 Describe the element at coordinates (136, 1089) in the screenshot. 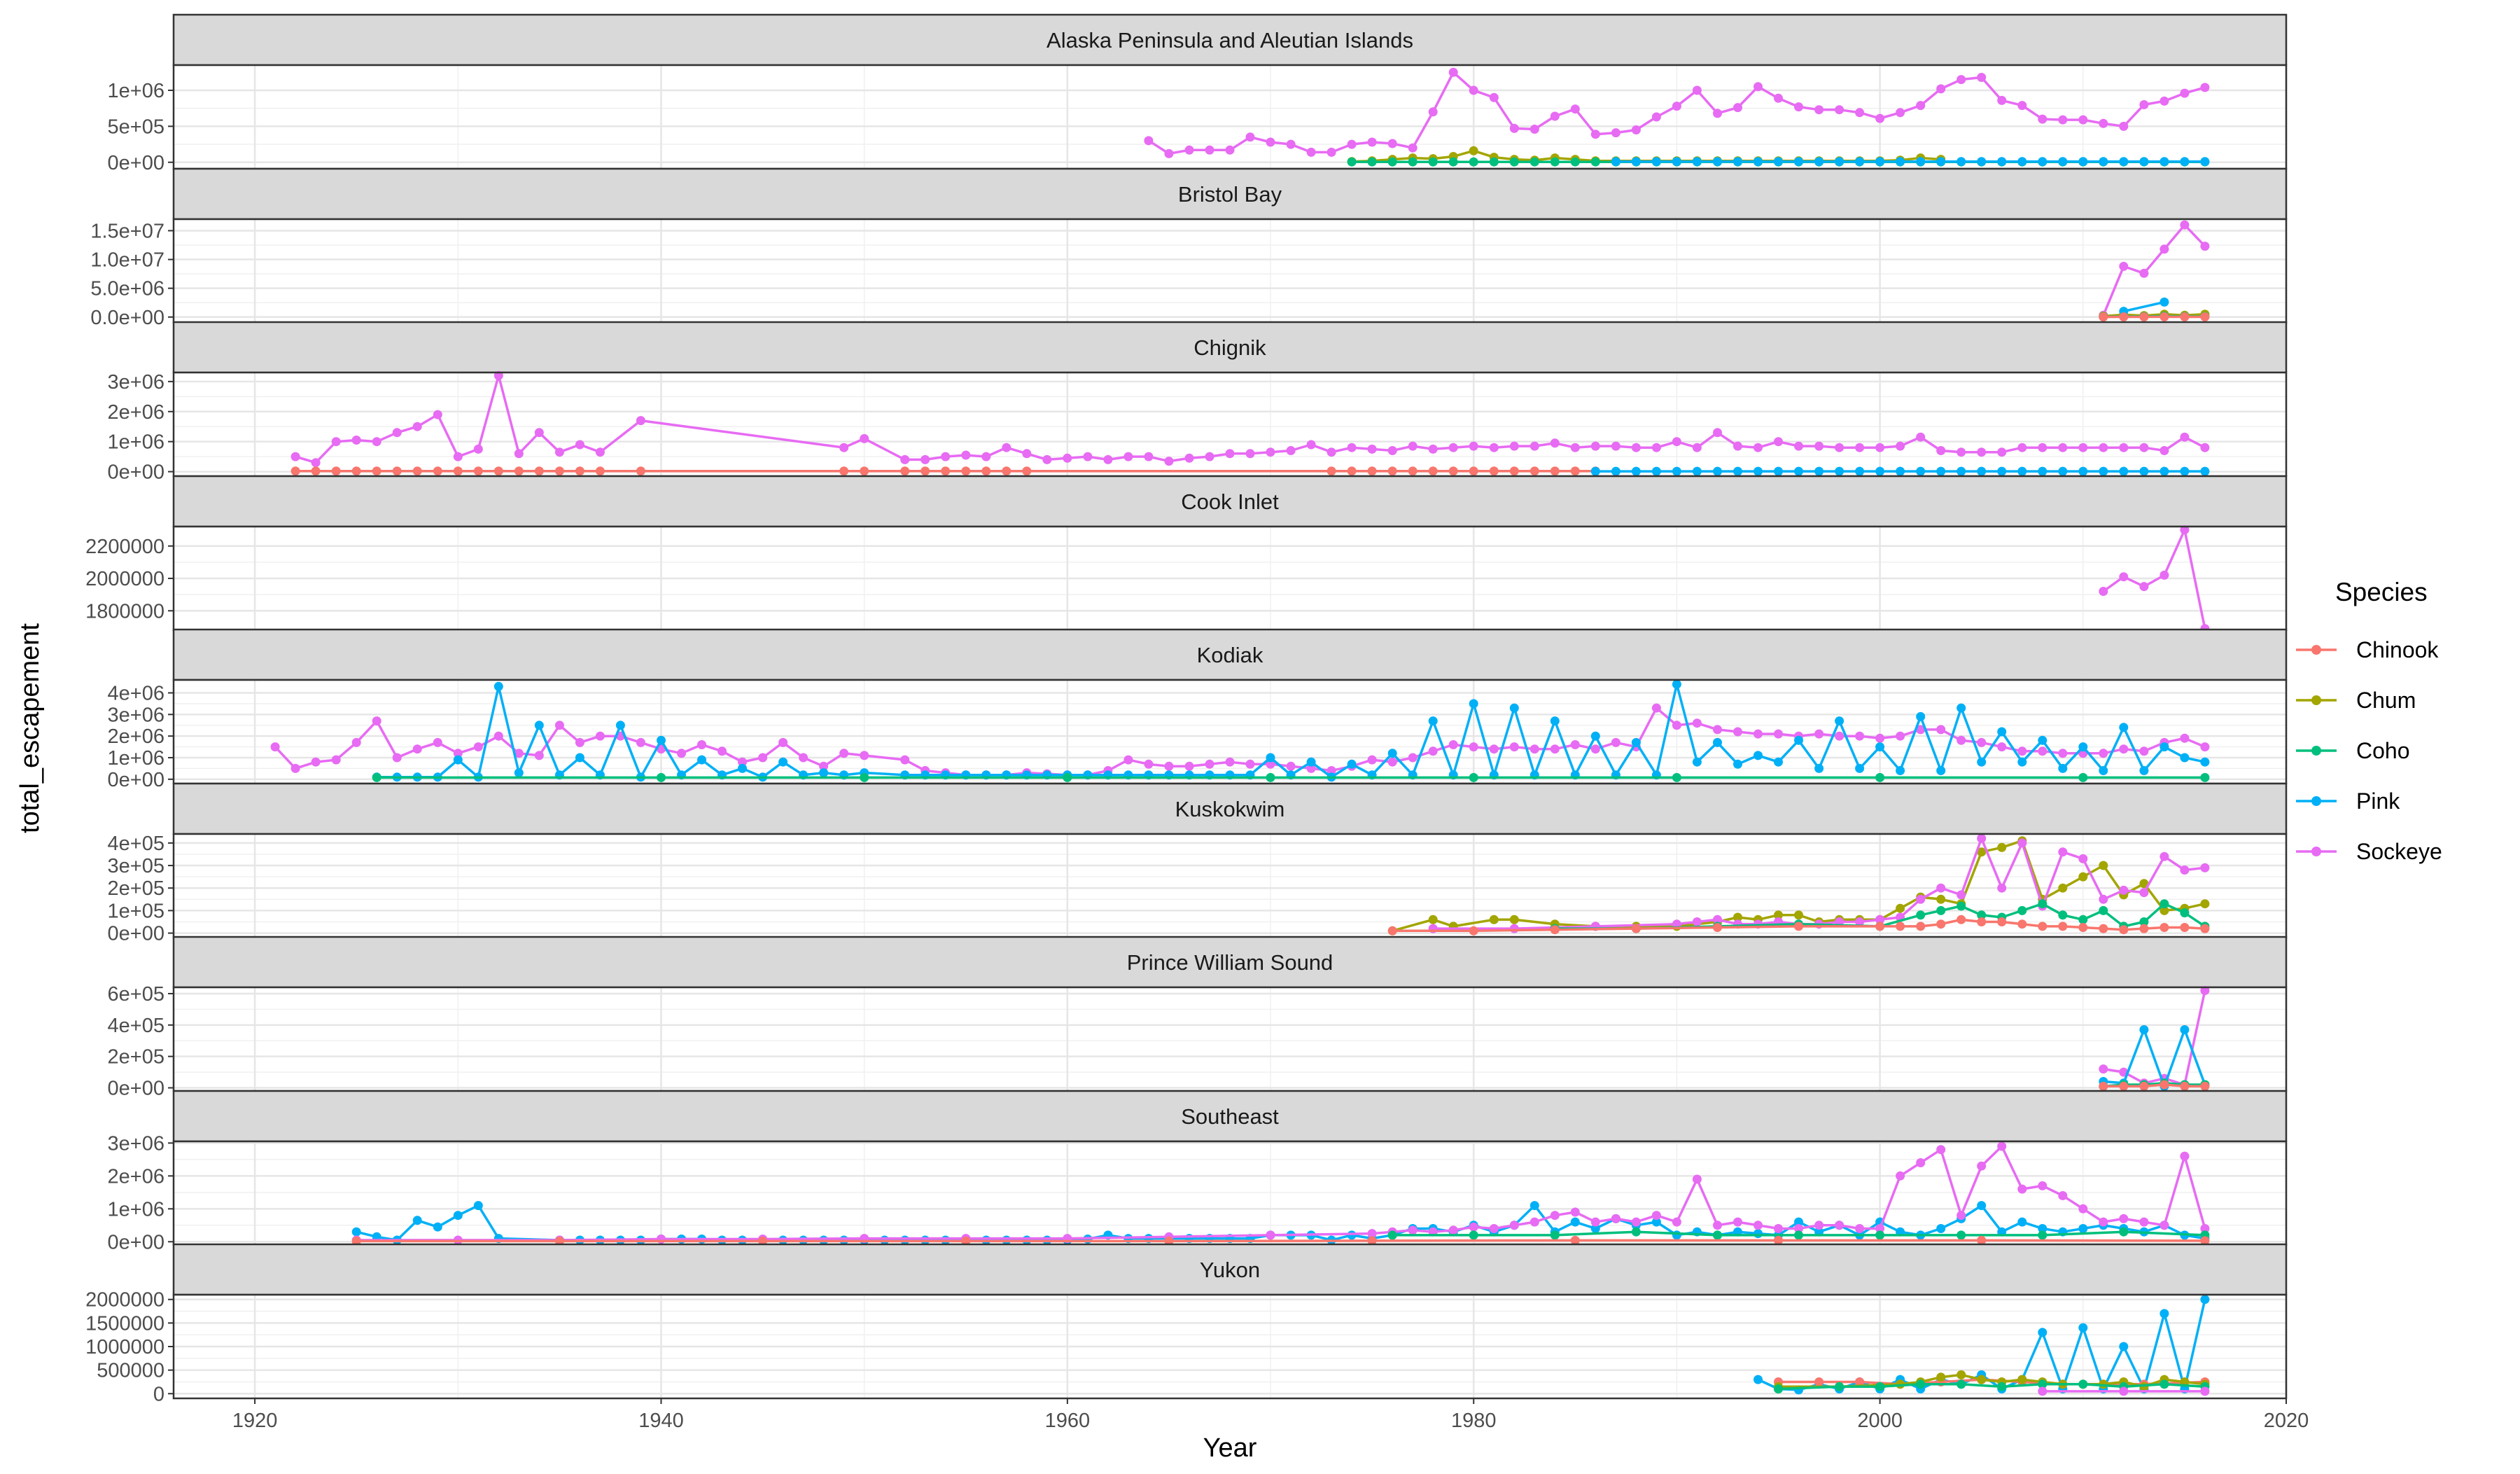

I see `y-tick-label-prince-william-sound: 0e+00` at that location.